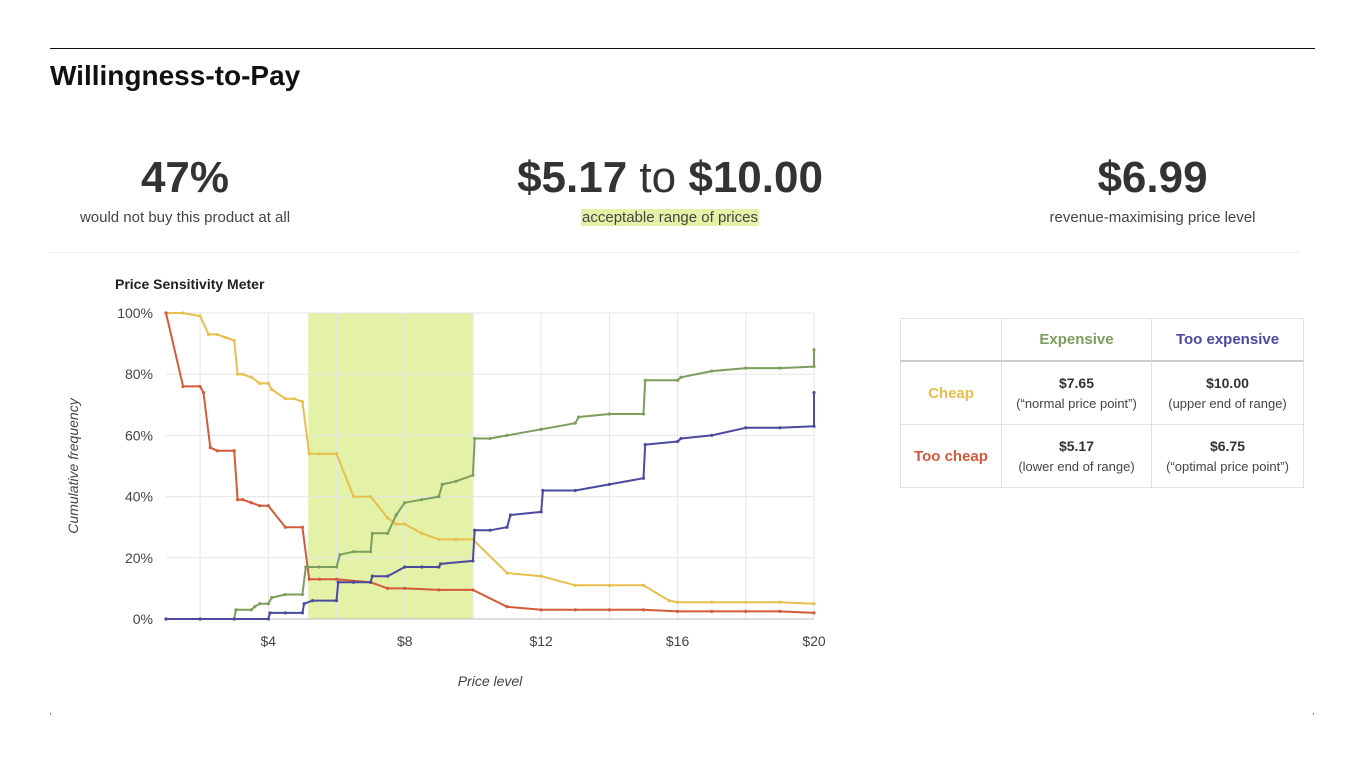 This screenshot has height=766, width=1362. Describe the element at coordinates (1227, 383) in the screenshot. I see `cell-value: $10.00` at that location.